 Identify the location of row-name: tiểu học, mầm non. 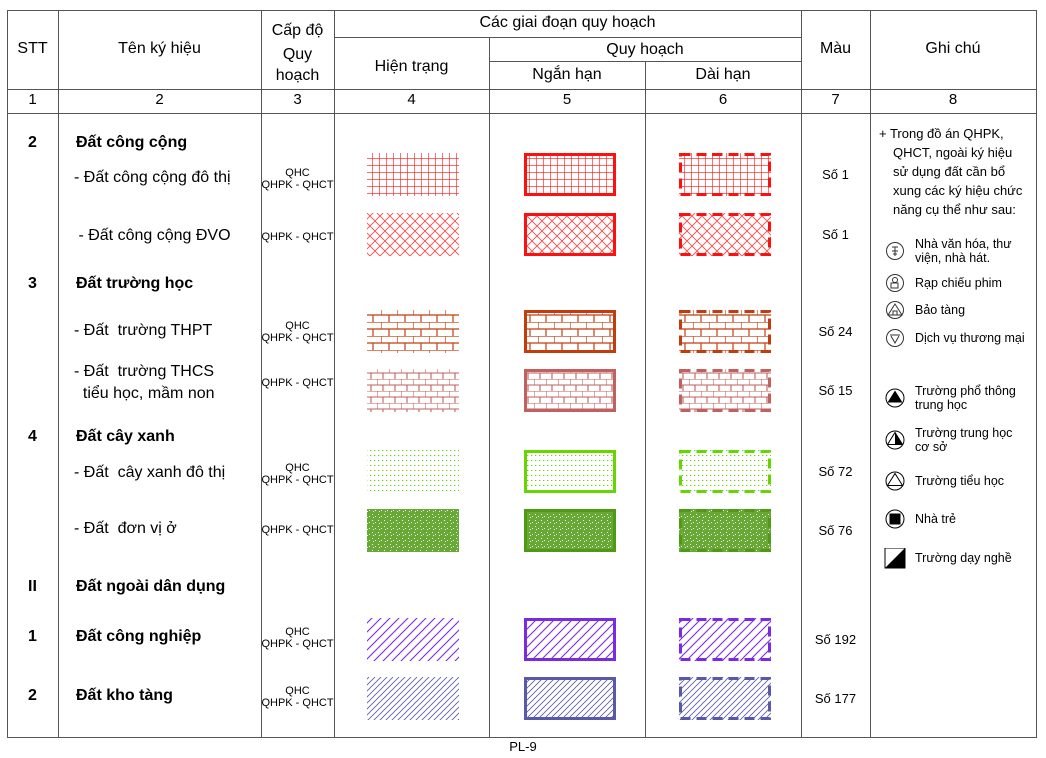
(144, 393).